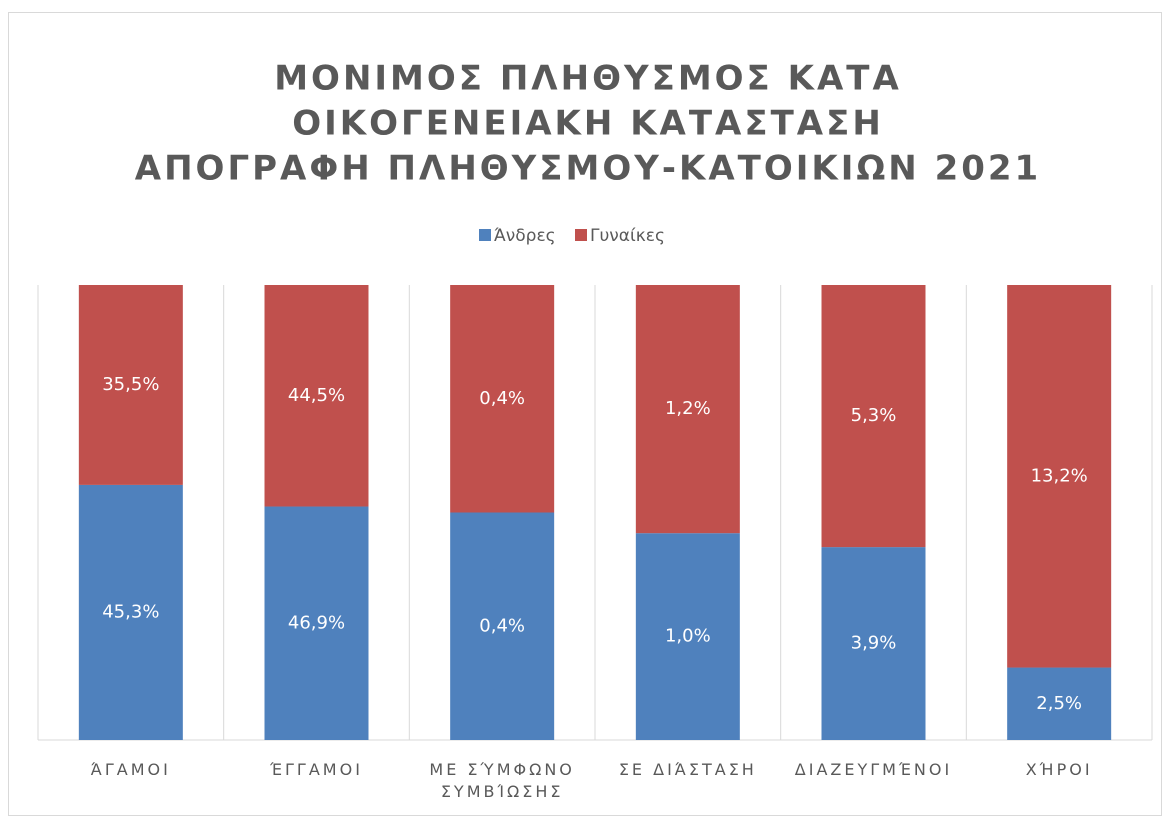 The height and width of the screenshot is (816, 1170). Describe the element at coordinates (588, 79) in the screenshot. I see `chart-title: ΜΟΝΙΜΟΣ ΠΛΗΘΥΣΜΟΣ ΚΑΤΑ` at that location.